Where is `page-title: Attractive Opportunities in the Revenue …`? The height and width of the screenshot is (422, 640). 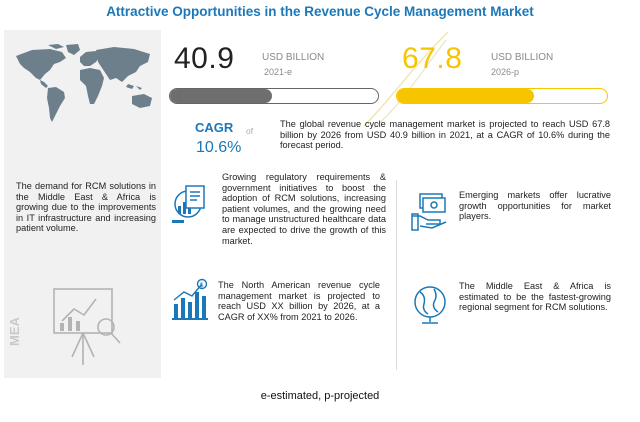 page-title: Attractive Opportunities in the Revenue … is located at coordinates (320, 11).